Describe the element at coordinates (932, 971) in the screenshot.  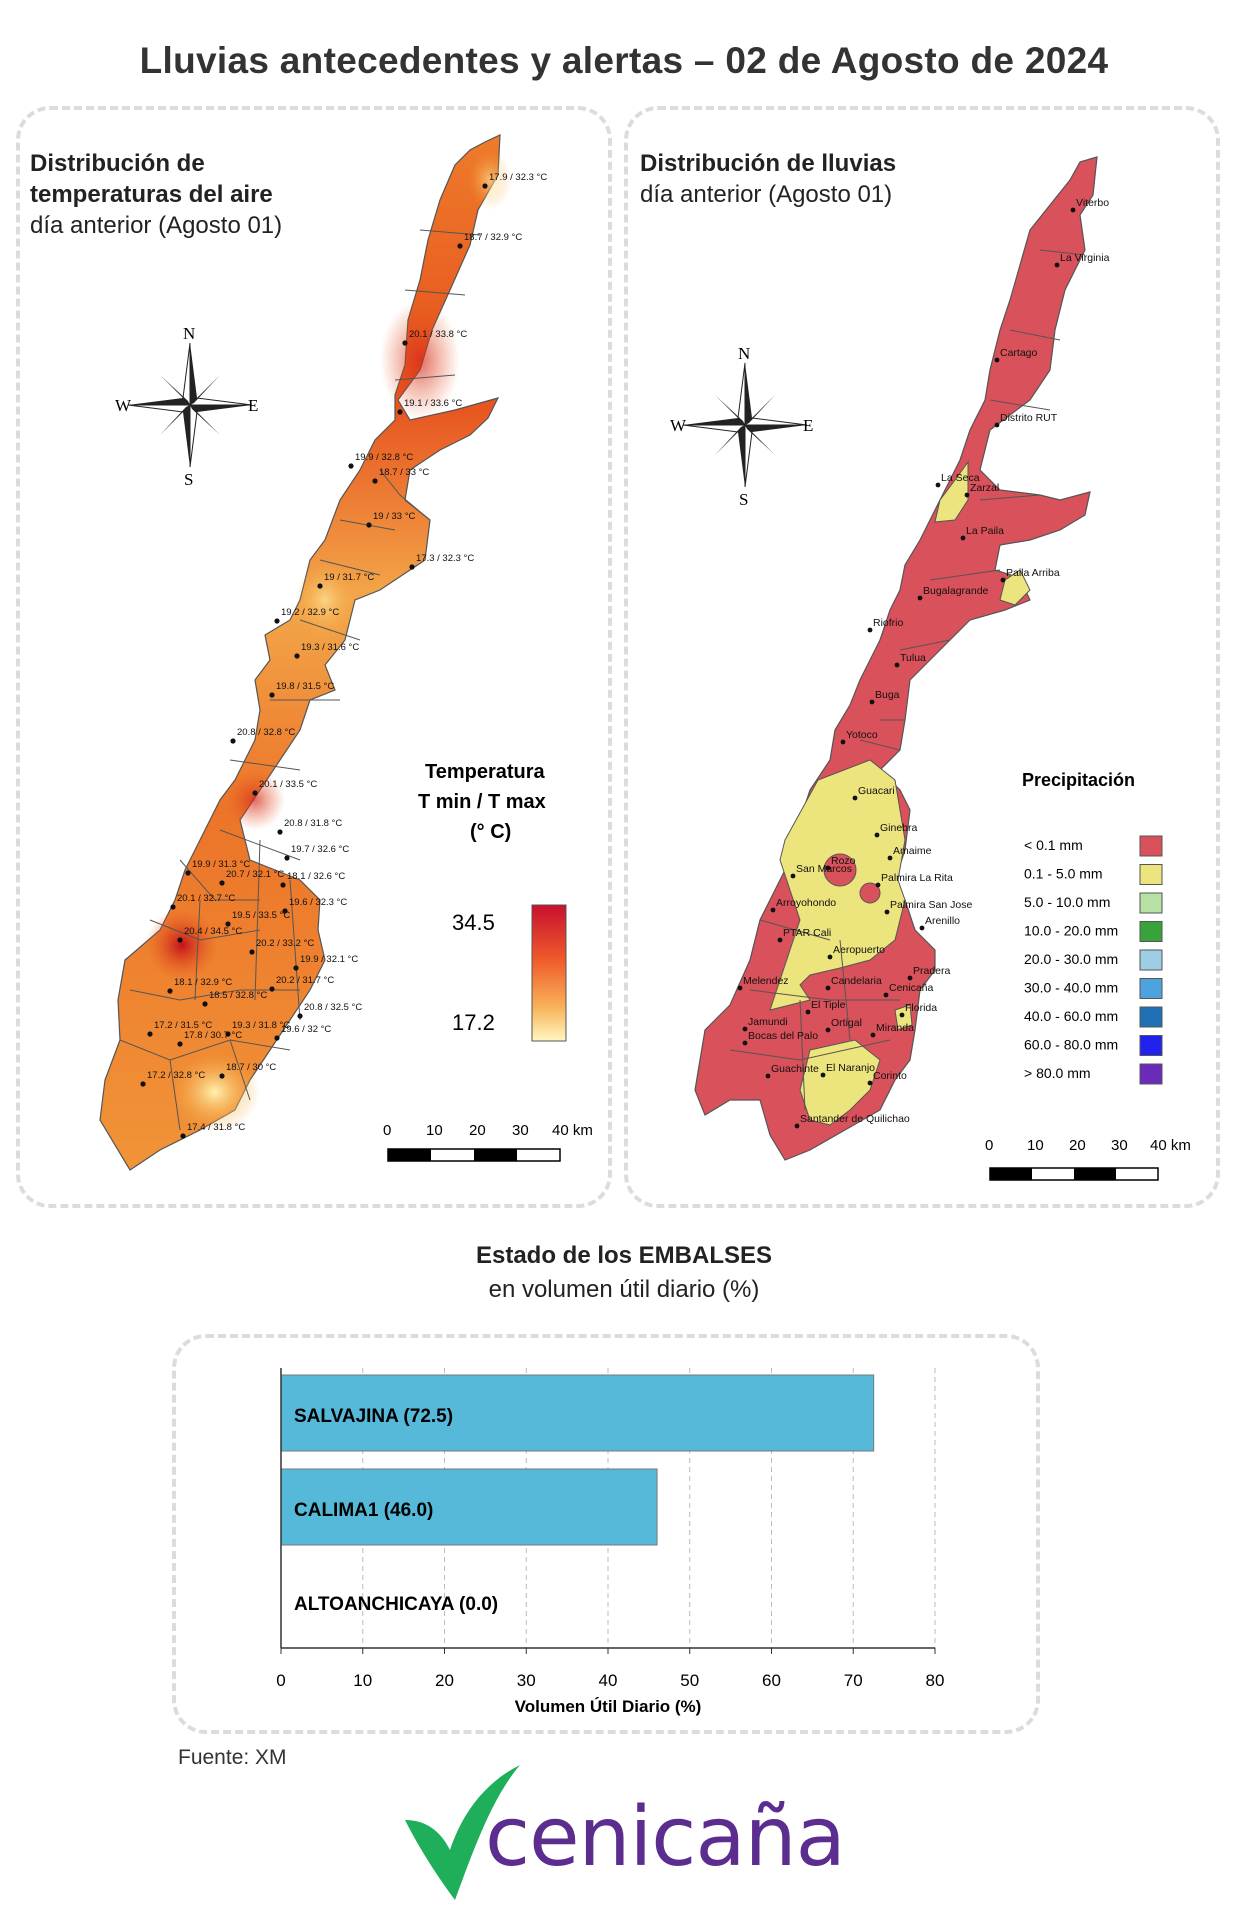
I see `town-label: Pradera` at that location.